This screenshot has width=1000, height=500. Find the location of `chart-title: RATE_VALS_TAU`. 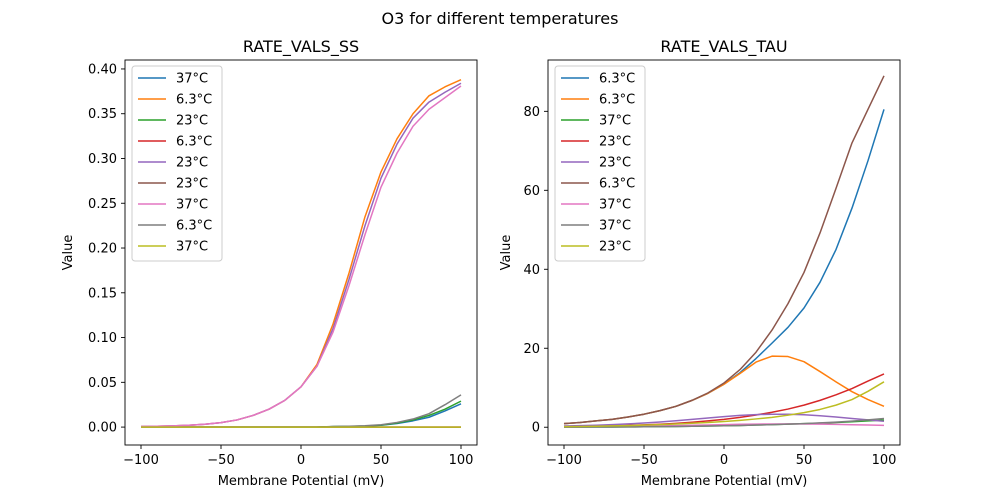

chart-title: RATE_VALS_TAU is located at coordinates (723, 47).